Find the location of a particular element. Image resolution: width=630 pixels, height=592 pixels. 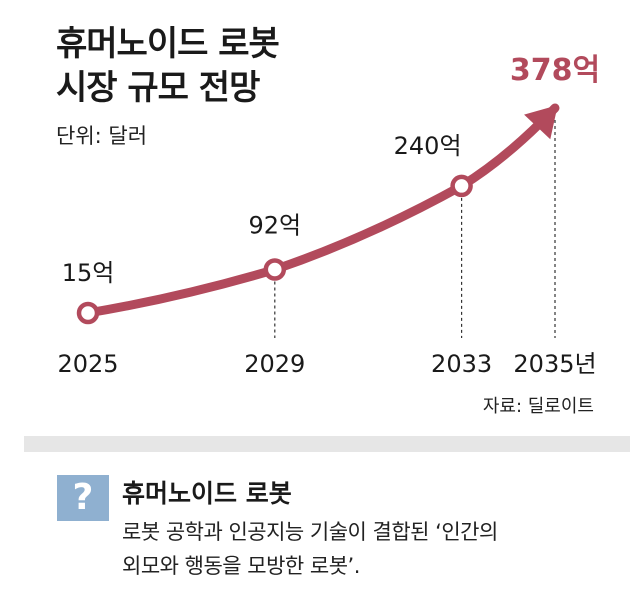

x-tick-label: 2029 is located at coordinates (274, 364).